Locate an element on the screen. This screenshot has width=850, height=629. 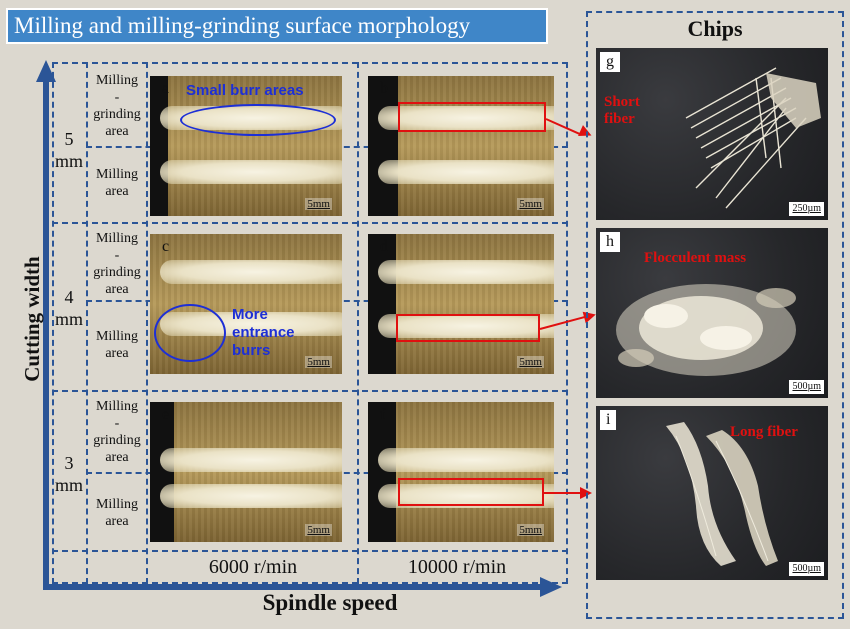
panel-letter: h is located at coordinates (610, 242).